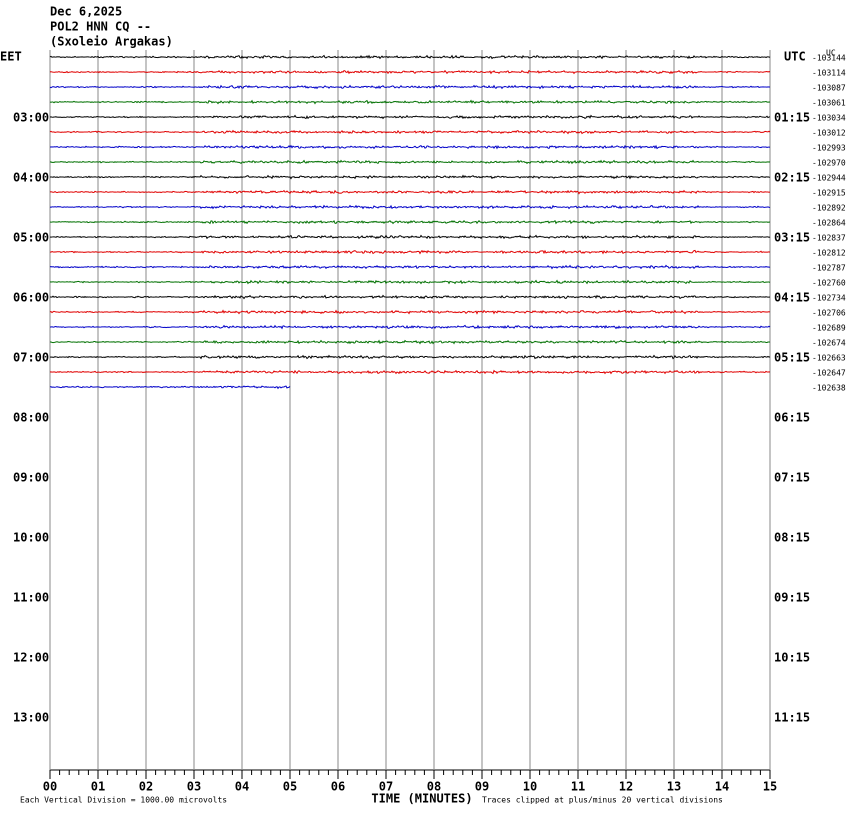  I want to click on trace-offset: -102706, so click(829, 313).